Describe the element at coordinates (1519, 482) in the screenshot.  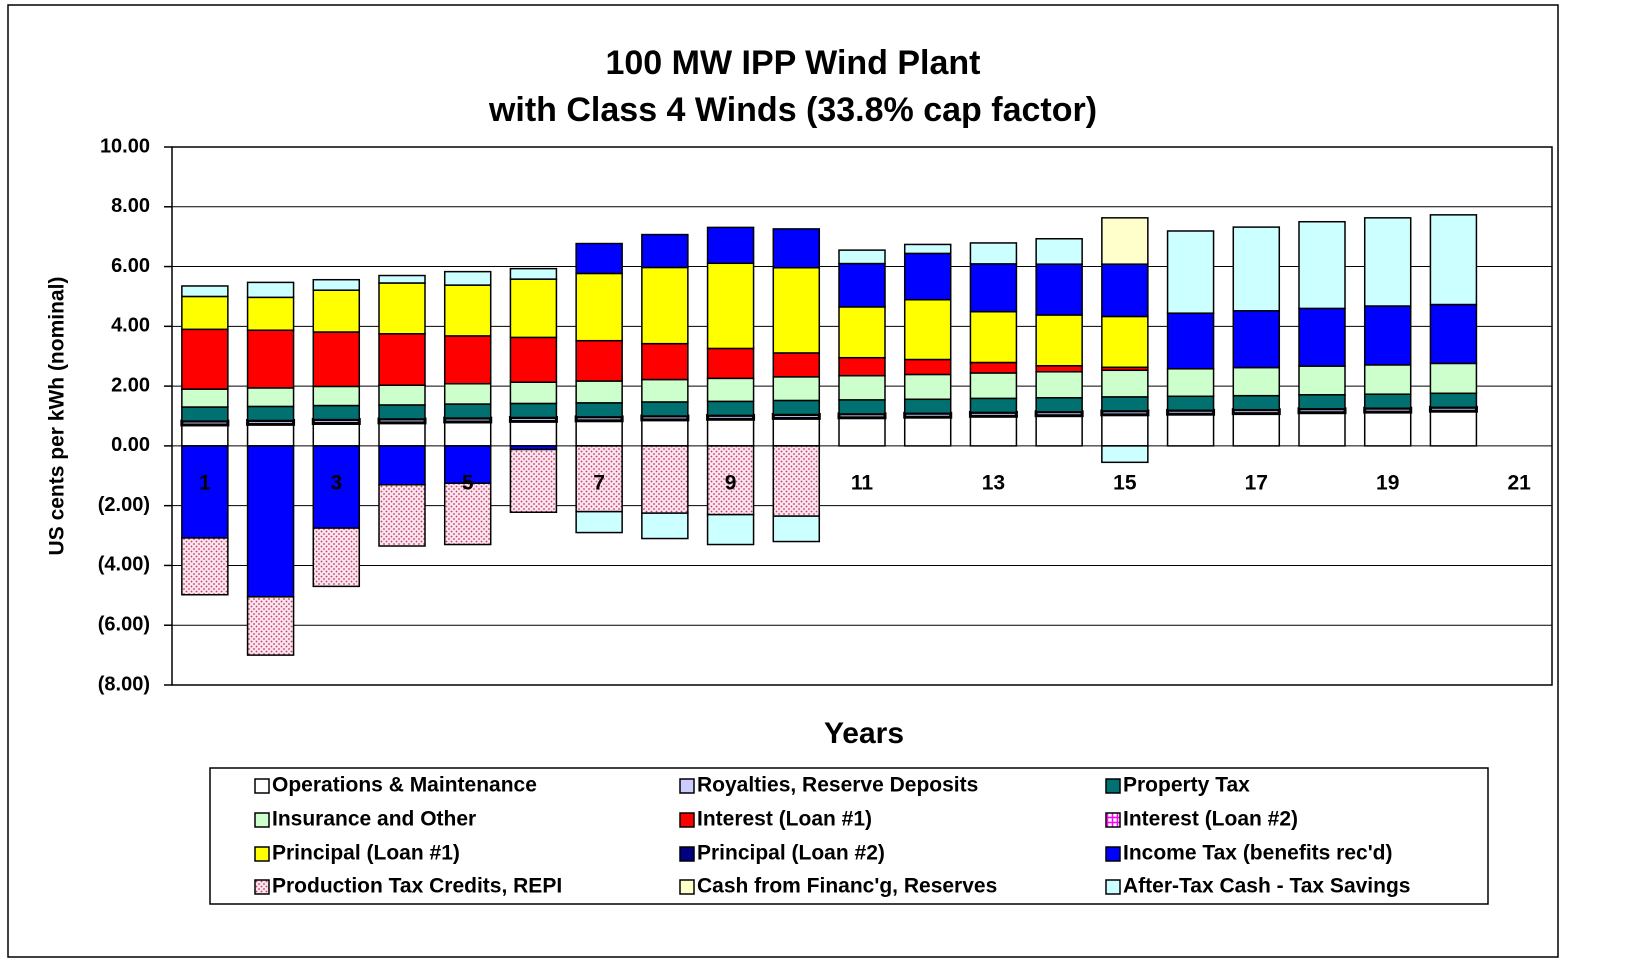
I see `x-tick-label: 21` at that location.